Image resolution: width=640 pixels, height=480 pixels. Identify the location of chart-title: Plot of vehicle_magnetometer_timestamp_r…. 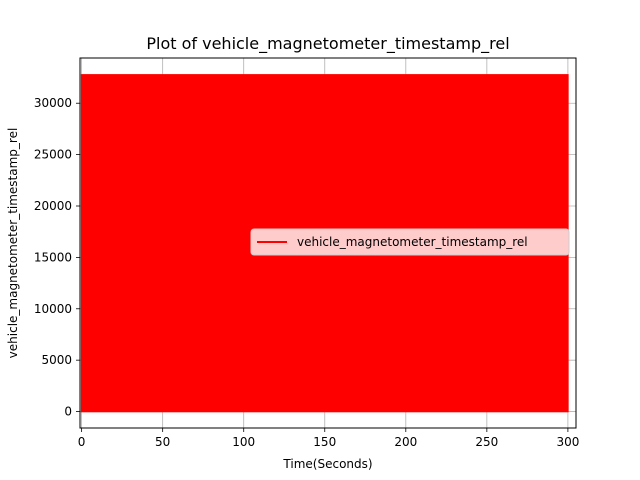
(327, 44).